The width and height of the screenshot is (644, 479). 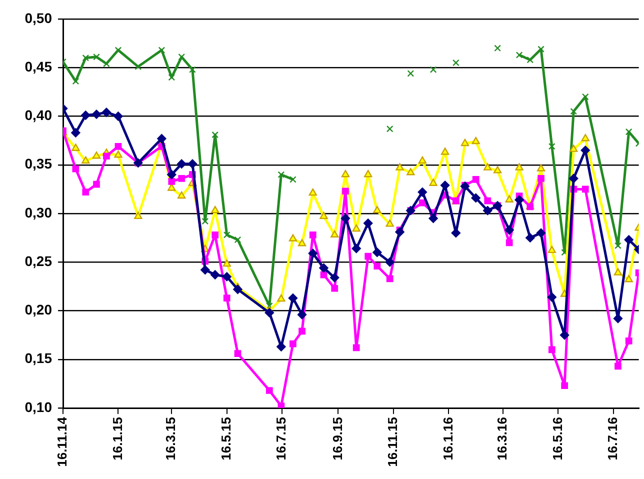 What do you see at coordinates (38, 310) in the screenshot?
I see `y-tick-label: 0,20` at bounding box center [38, 310].